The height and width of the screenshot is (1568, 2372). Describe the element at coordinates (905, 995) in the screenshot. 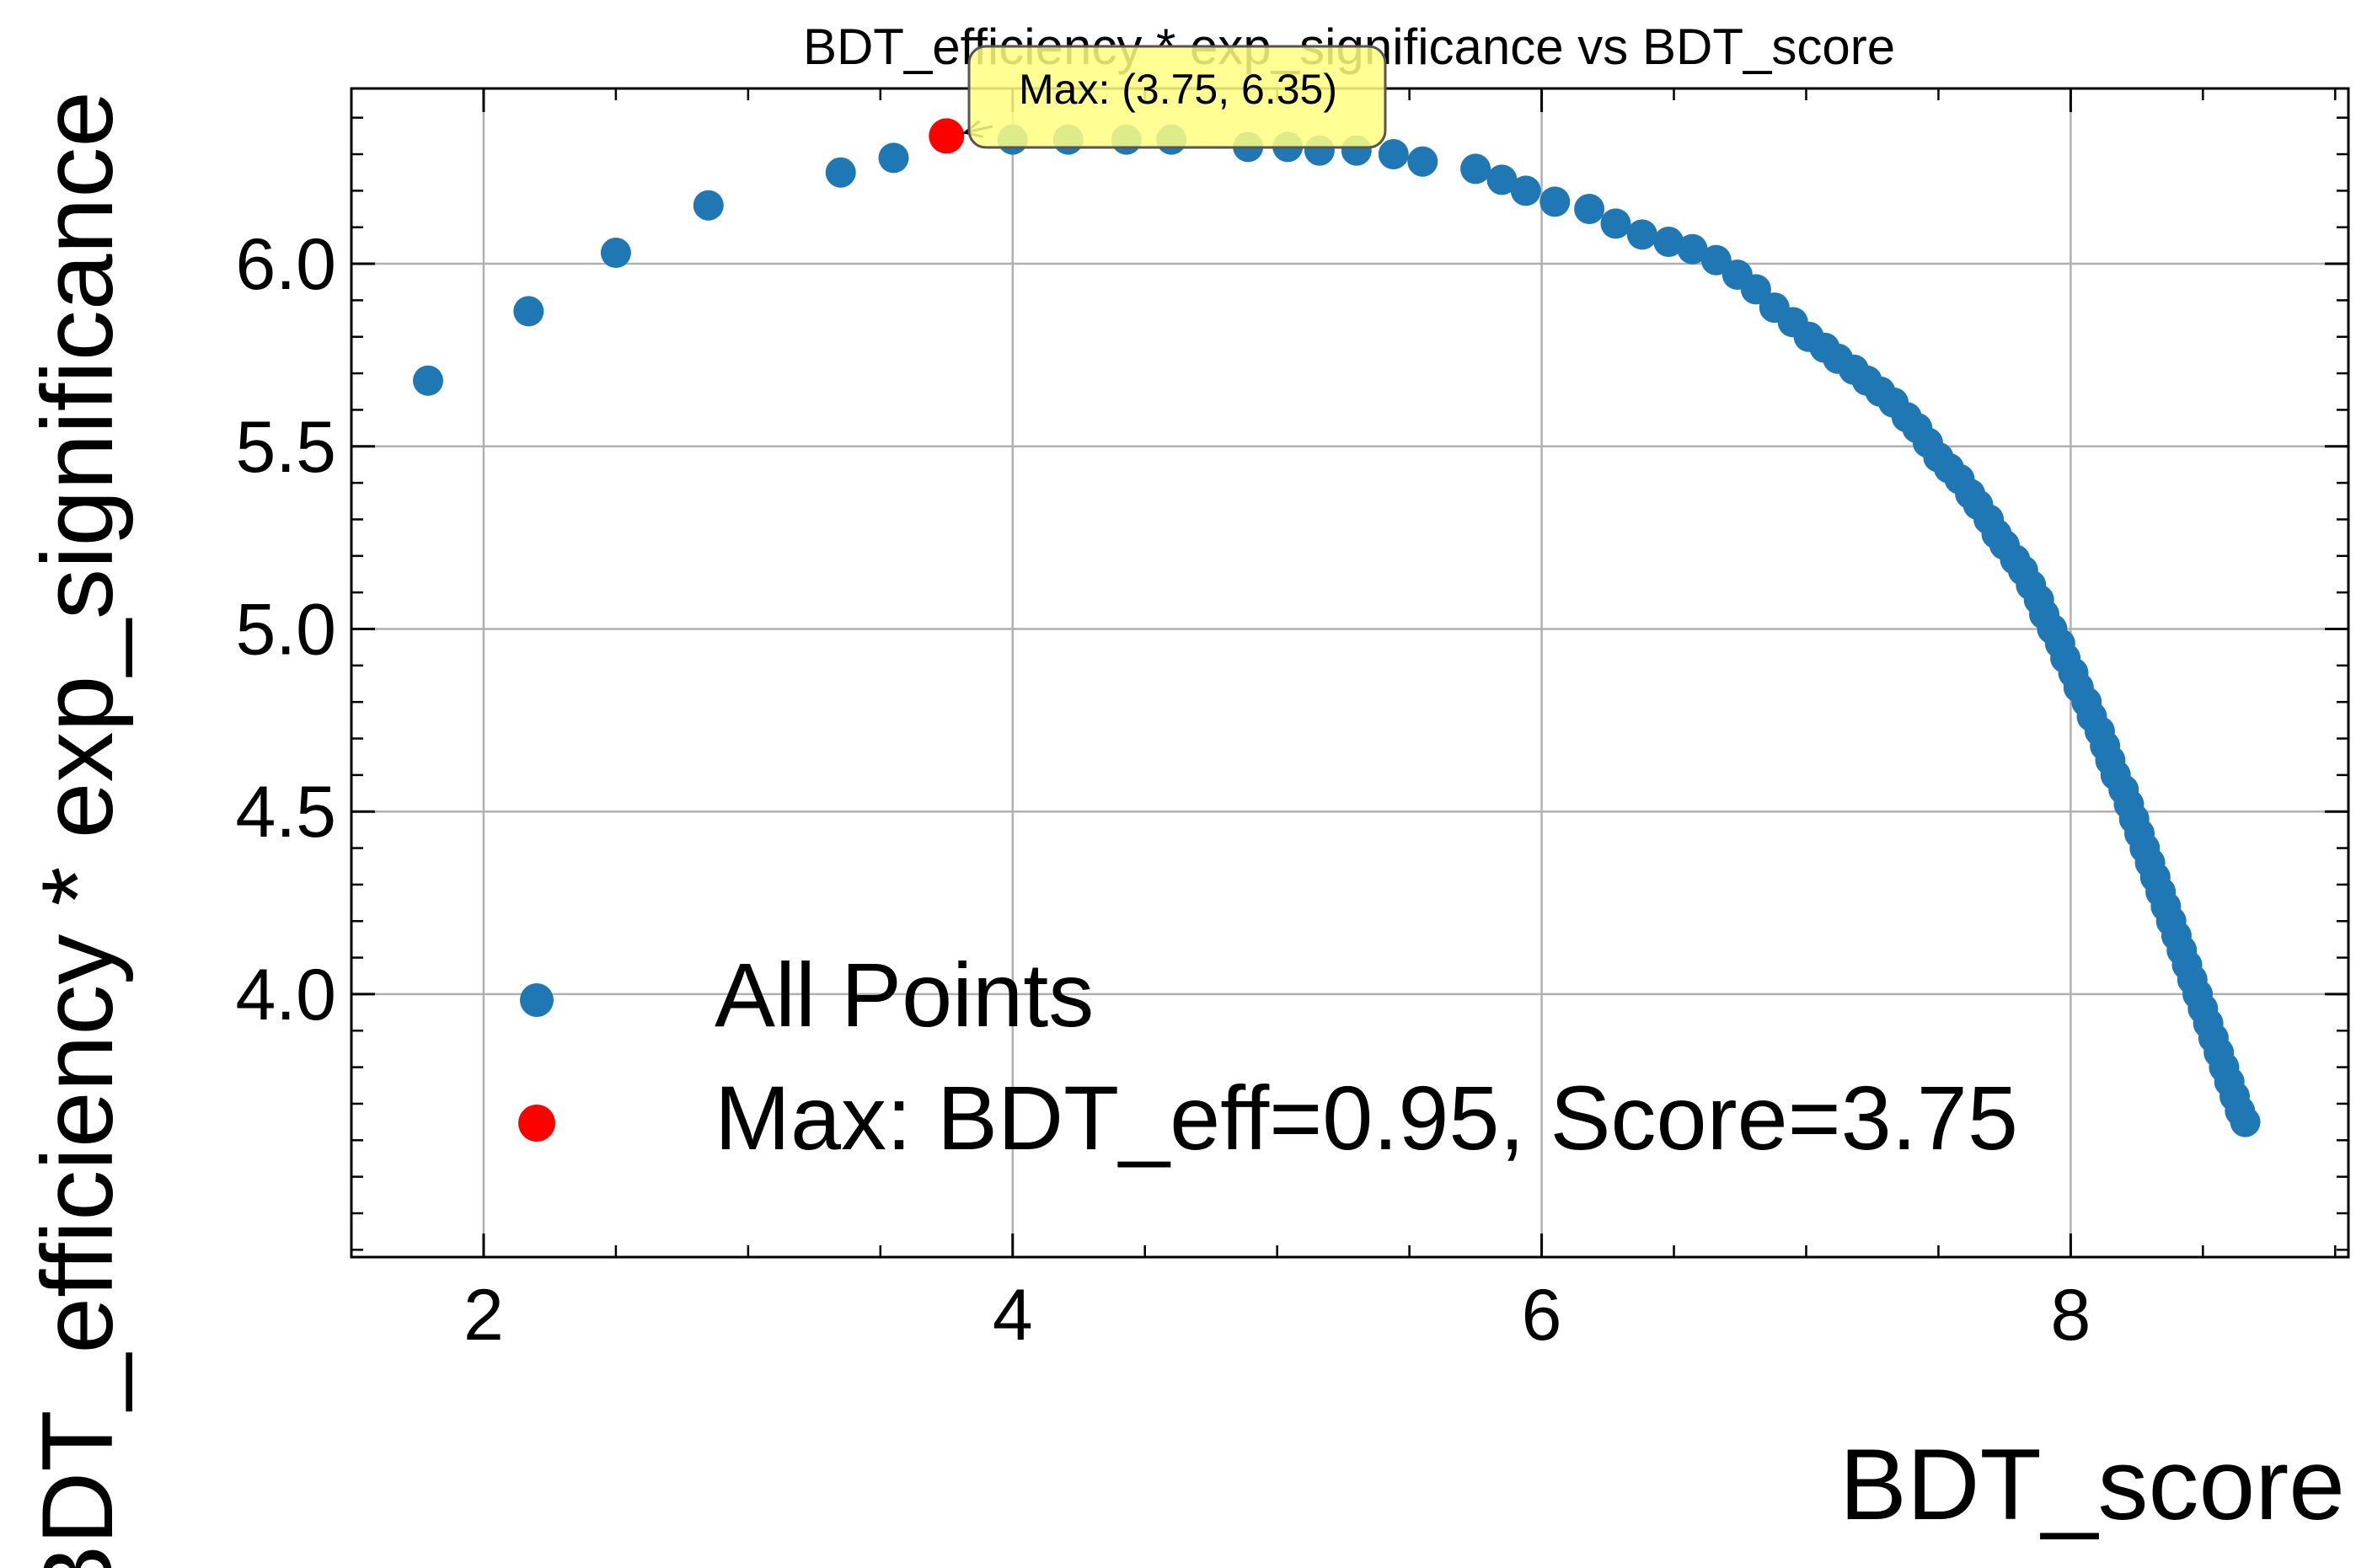

I see `legend-label-all-points: All Points` at that location.